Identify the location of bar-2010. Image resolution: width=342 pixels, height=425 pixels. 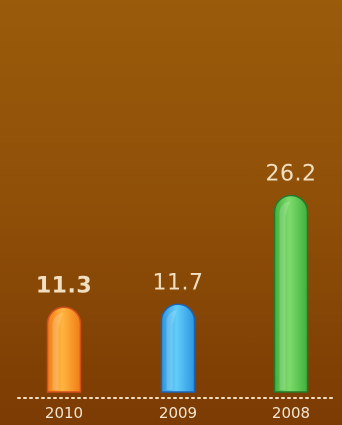
(64, 349).